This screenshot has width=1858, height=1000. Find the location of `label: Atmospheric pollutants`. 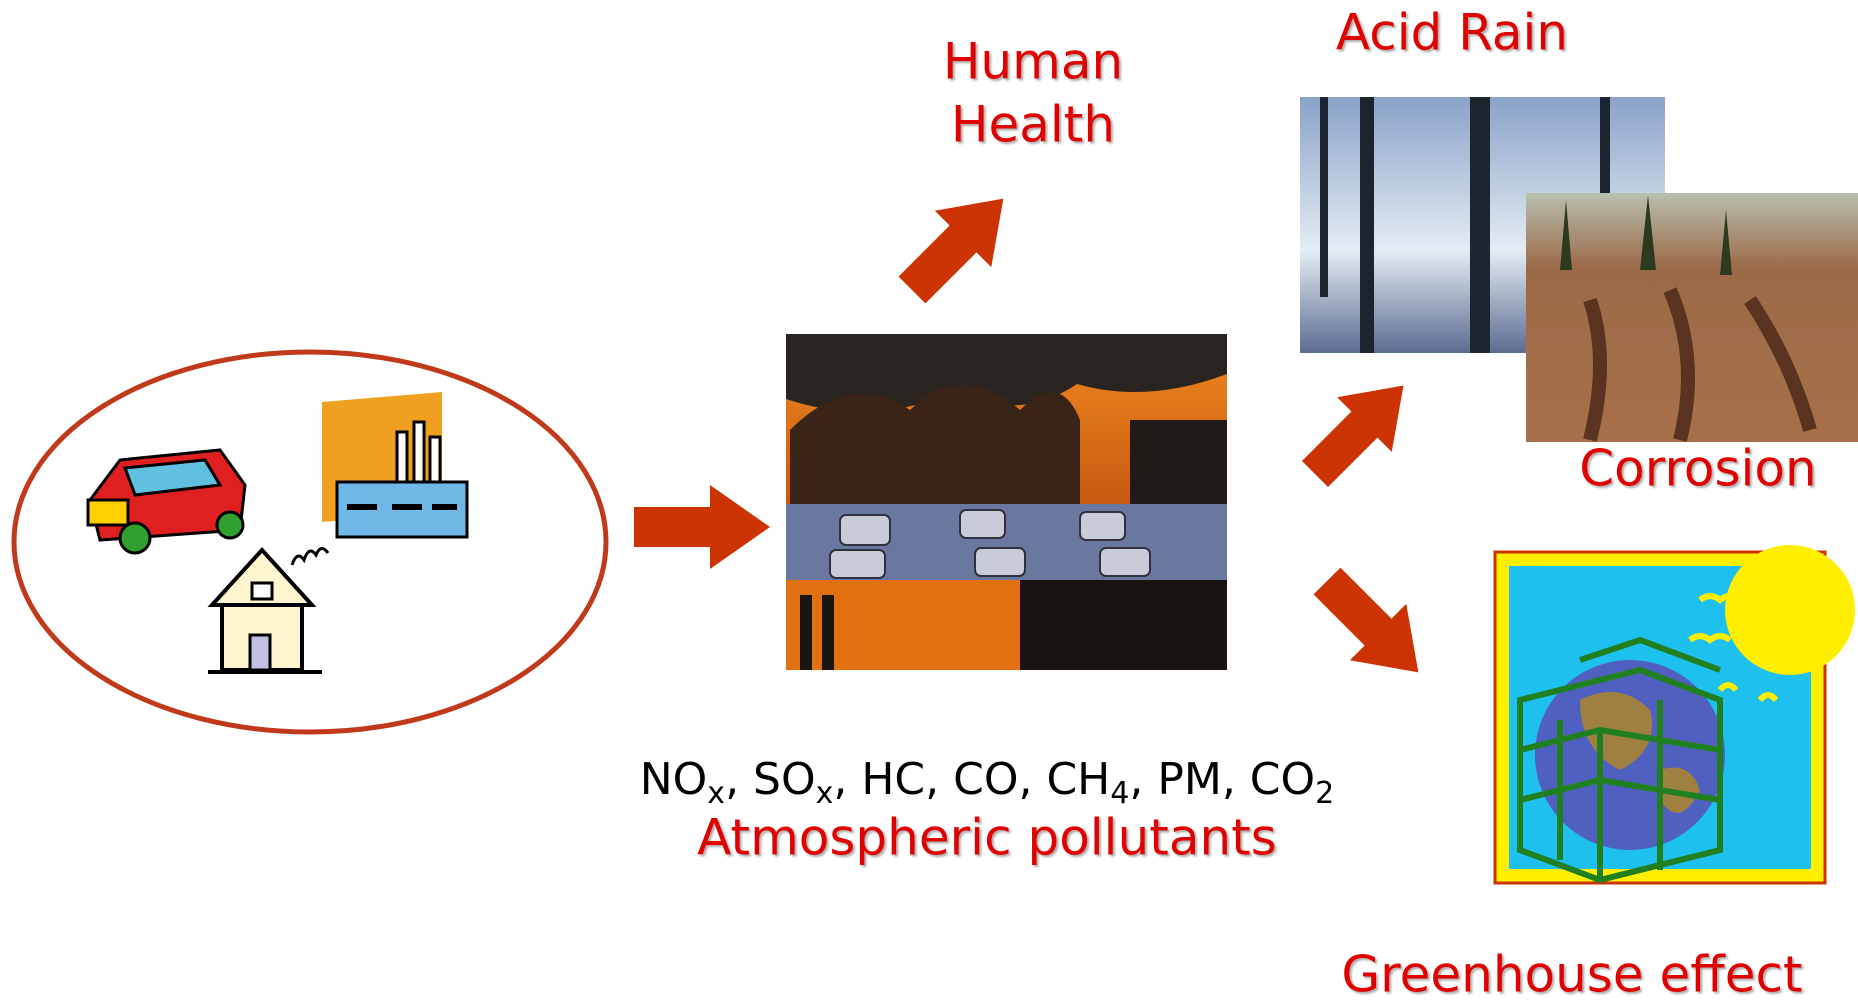

label: Atmospheric pollutants is located at coordinates (987, 838).